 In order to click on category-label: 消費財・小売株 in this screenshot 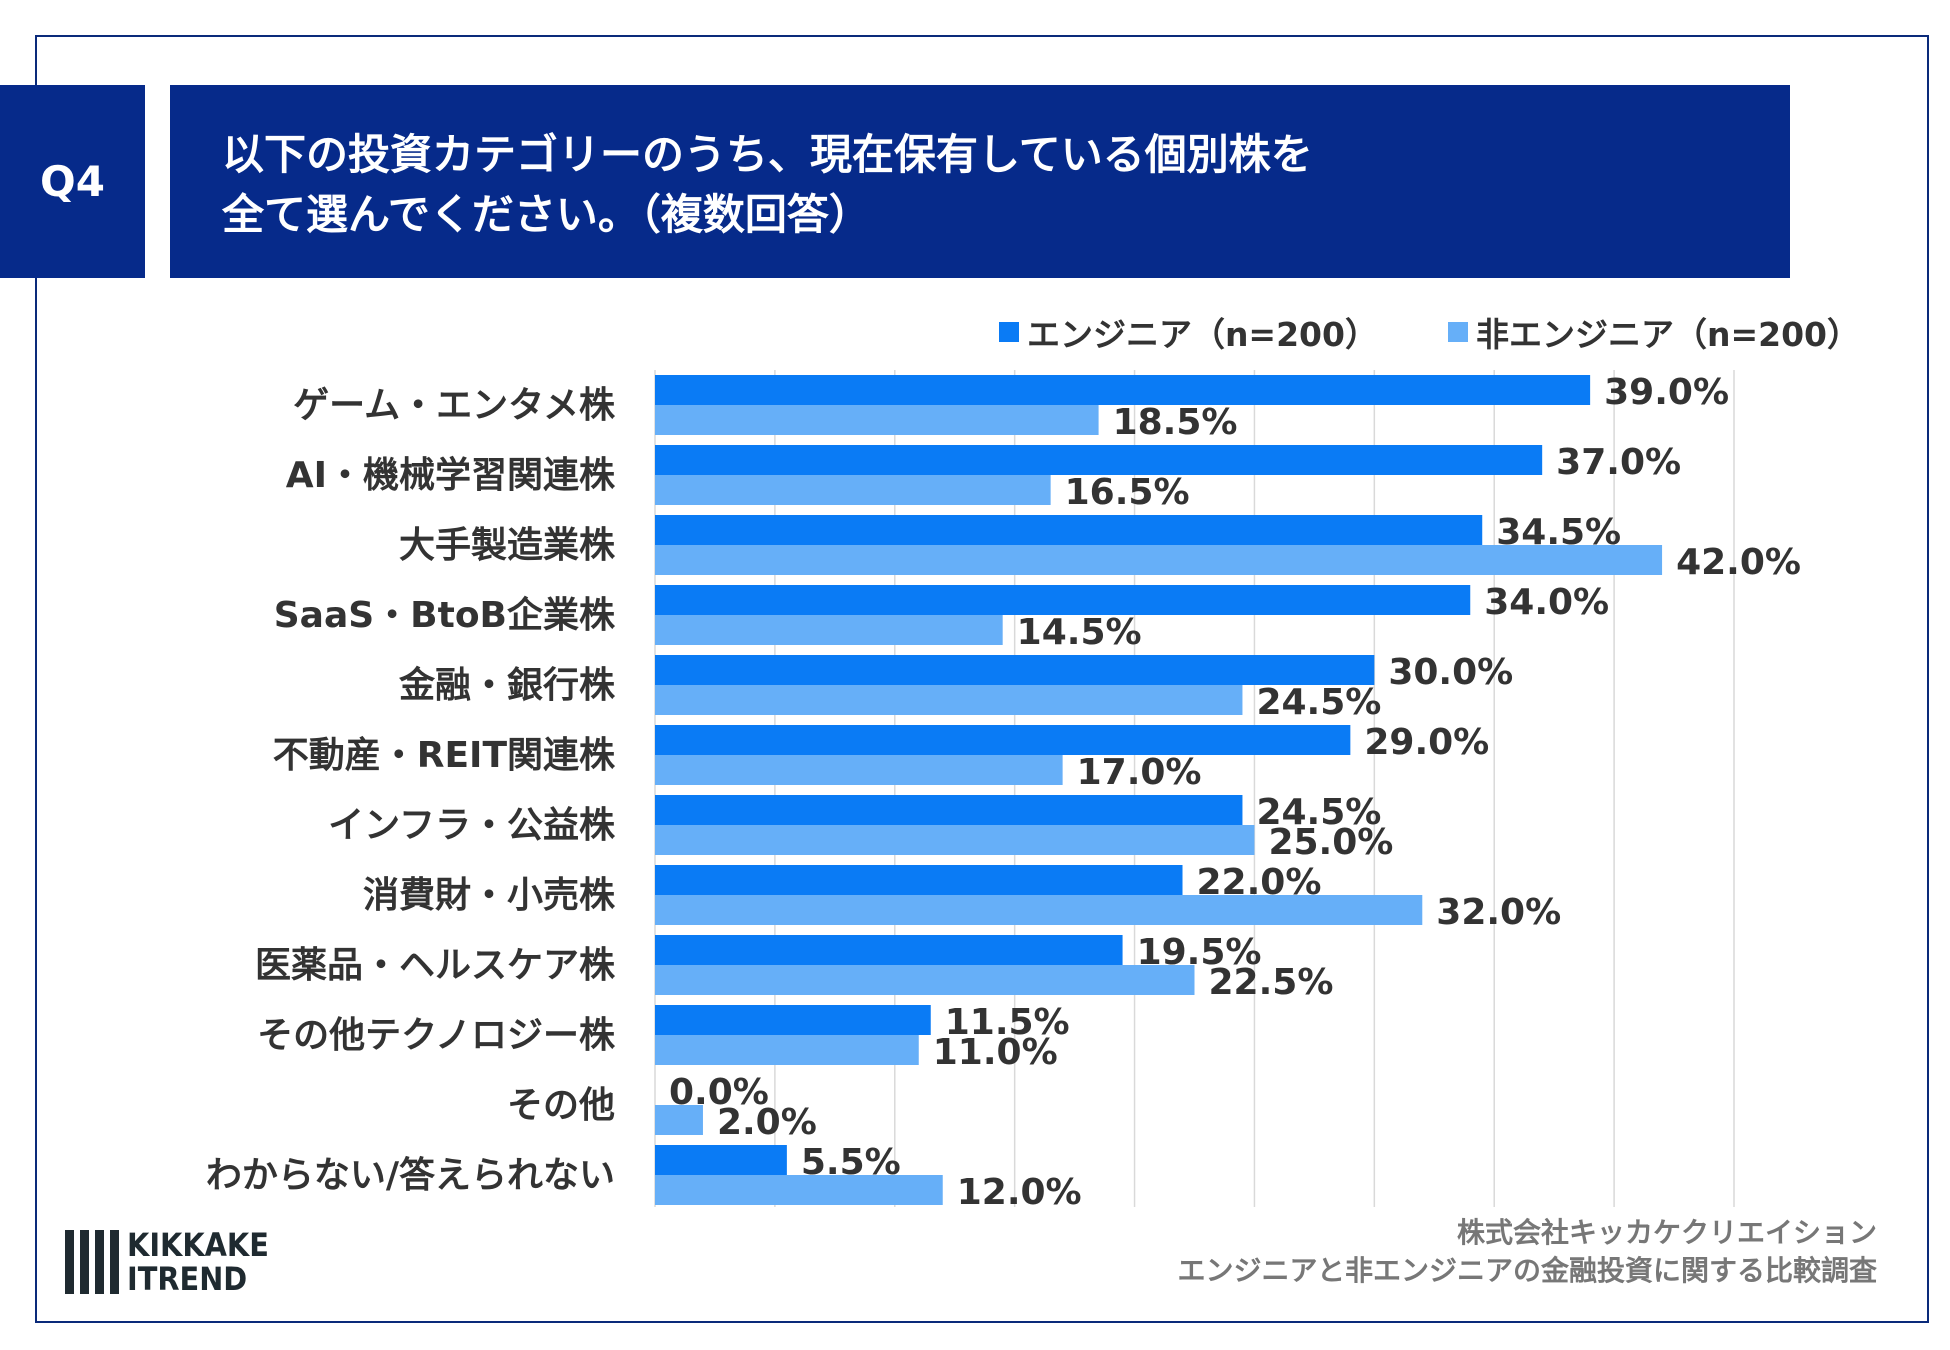, I will do `click(489, 895)`.